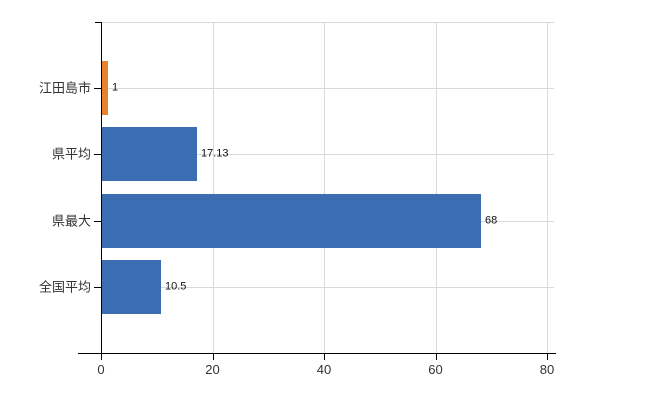 The height and width of the screenshot is (400, 650). What do you see at coordinates (176, 286) in the screenshot?
I see `bar-value-label: 10.5` at bounding box center [176, 286].